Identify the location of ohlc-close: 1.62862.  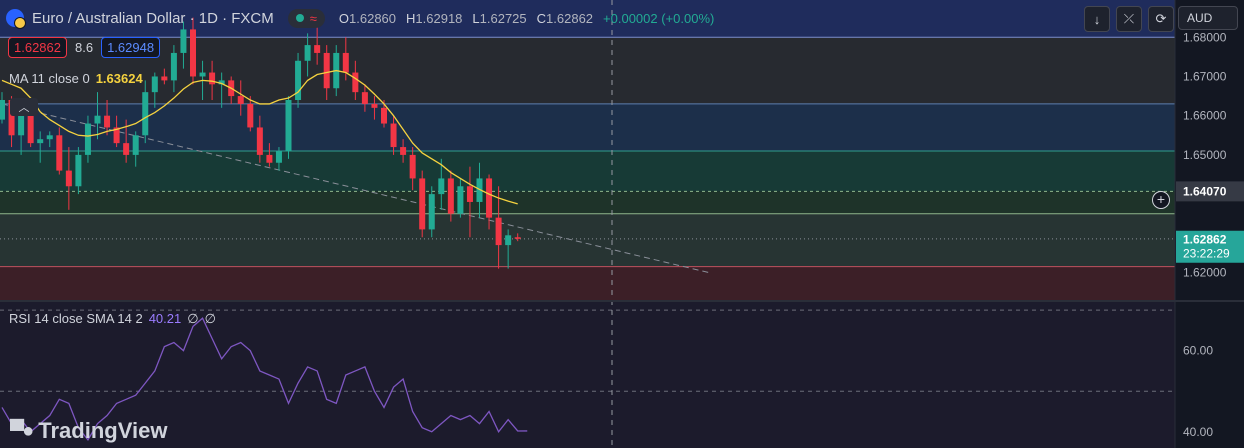
(570, 18).